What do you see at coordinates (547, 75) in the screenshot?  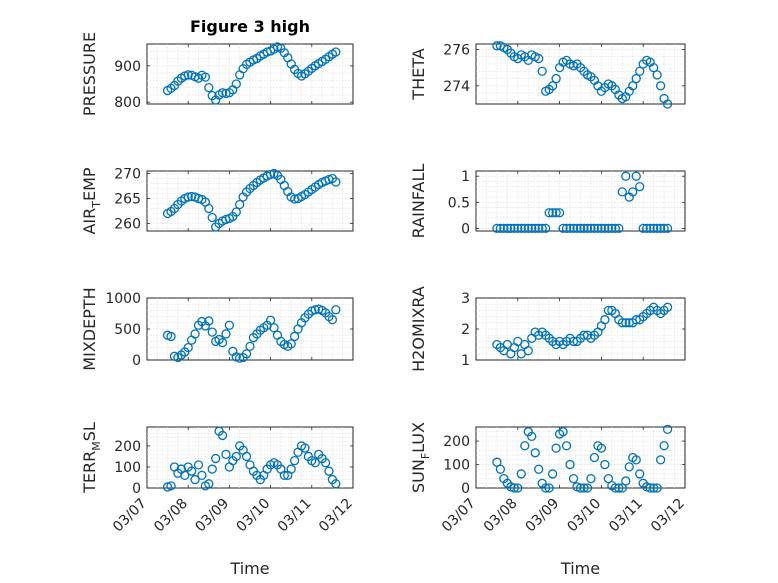 I see `subplot-2: 274 276 THETA` at bounding box center [547, 75].